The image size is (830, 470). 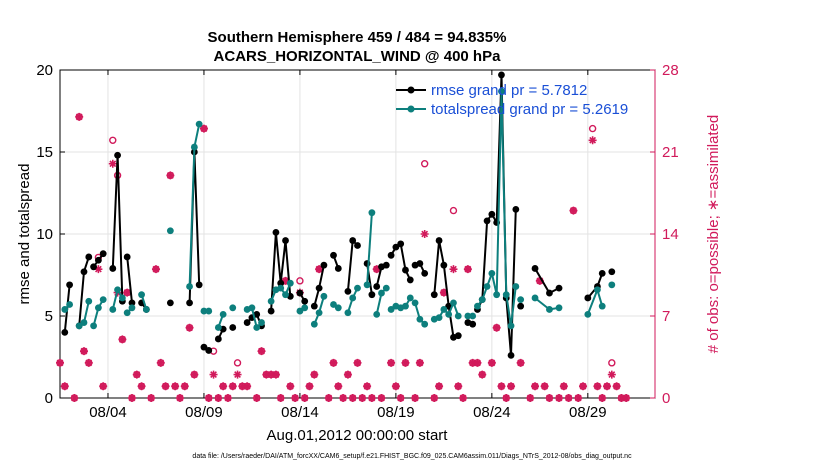 I want to click on x-tick-label: 08/09, so click(x=204, y=412).